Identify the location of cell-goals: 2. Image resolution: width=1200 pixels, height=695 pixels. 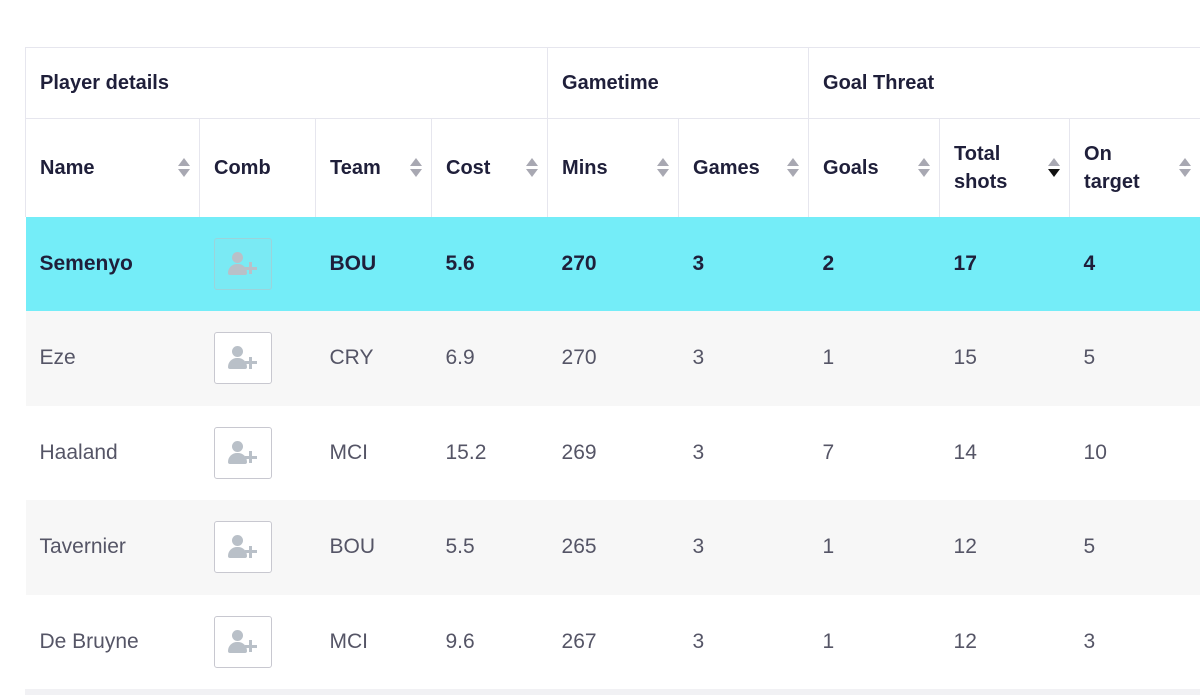
(874, 263).